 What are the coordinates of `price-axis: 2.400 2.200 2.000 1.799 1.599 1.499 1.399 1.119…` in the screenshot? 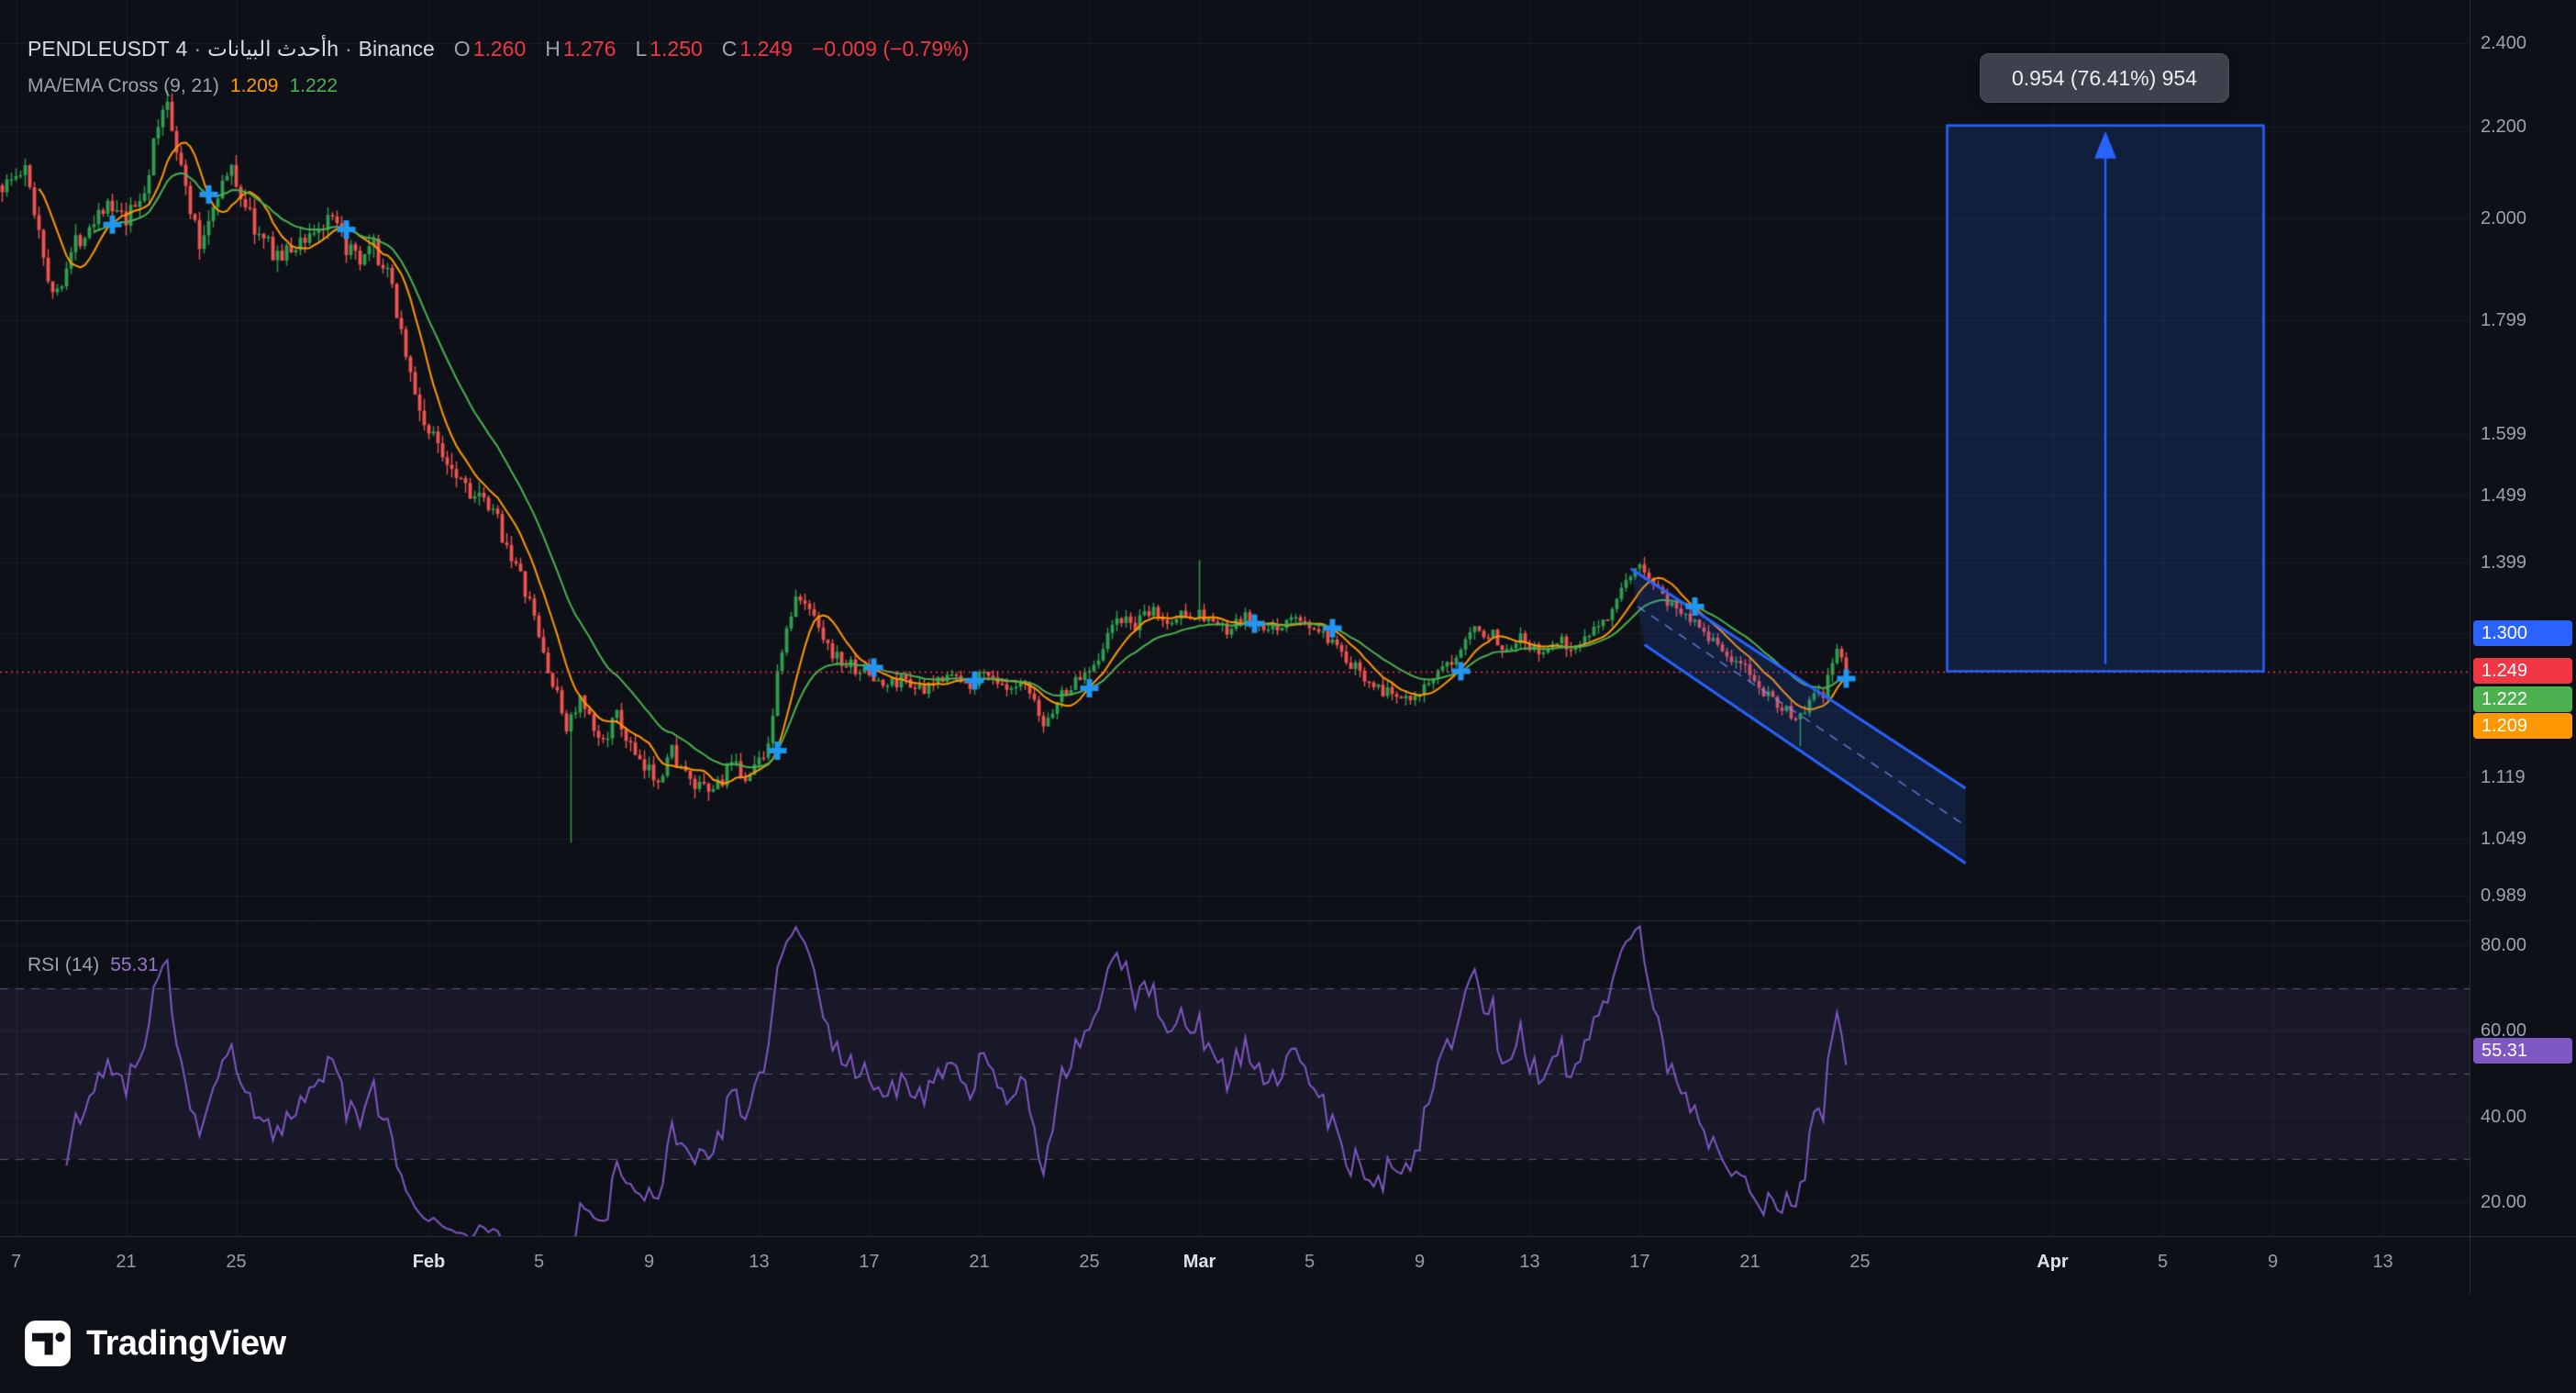 It's located at (2523, 647).